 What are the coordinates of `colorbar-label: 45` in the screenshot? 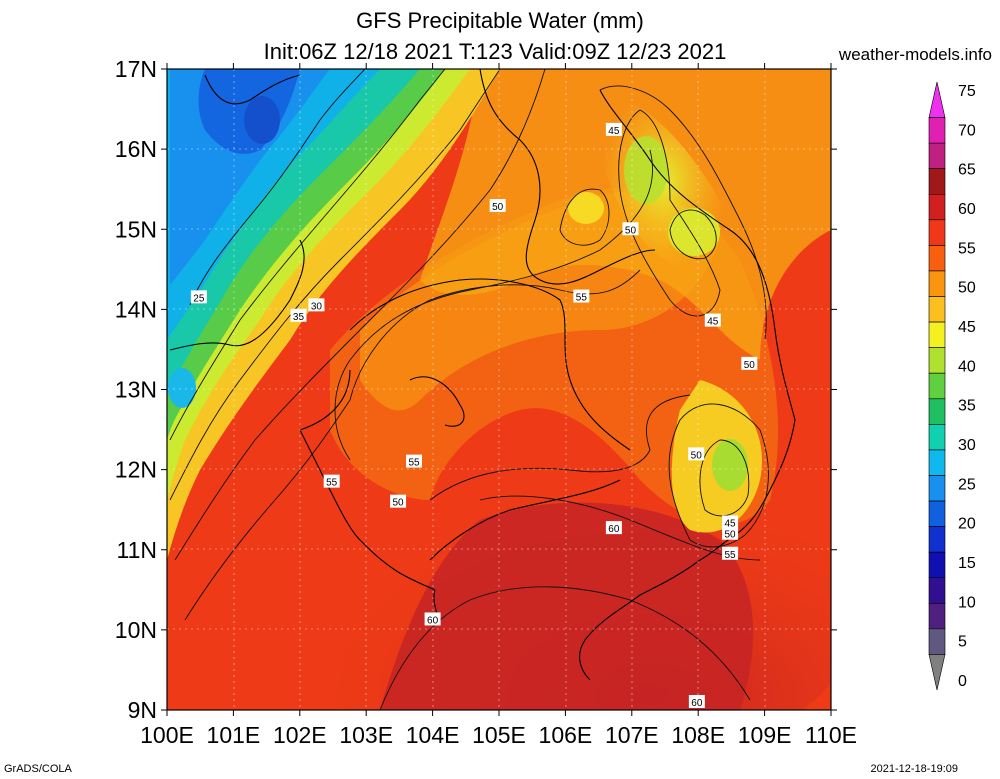 It's located at (967, 327).